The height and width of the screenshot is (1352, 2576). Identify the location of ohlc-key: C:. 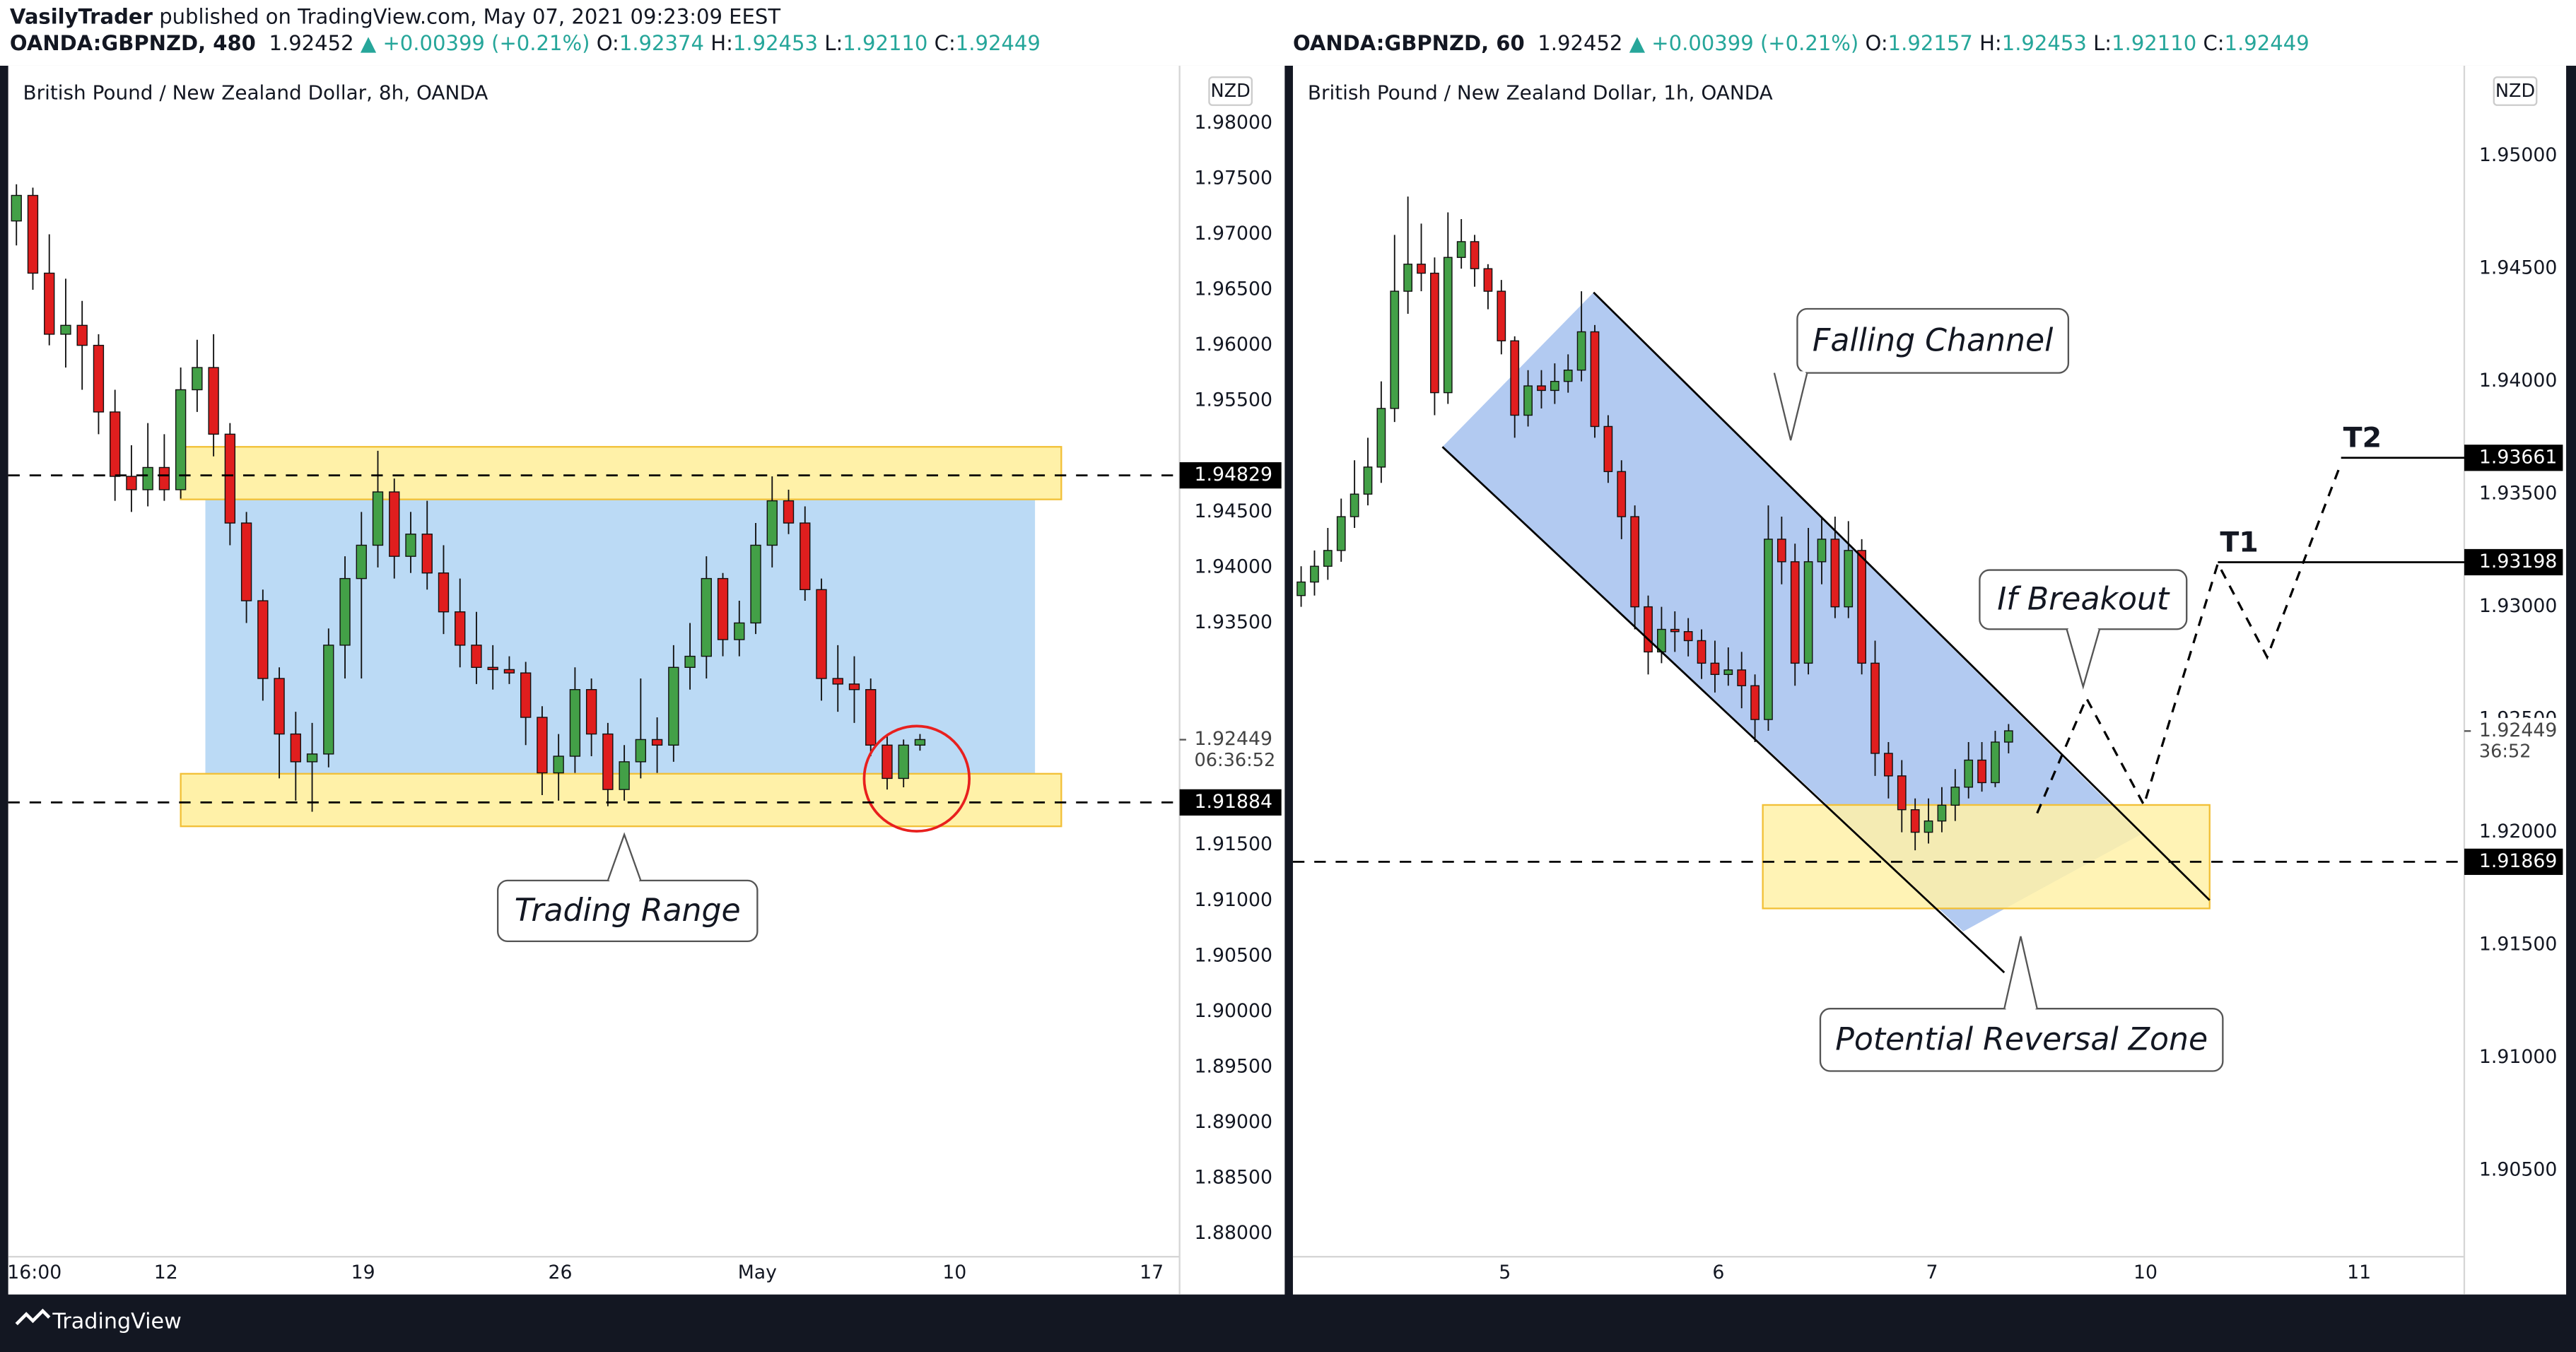
(2214, 43).